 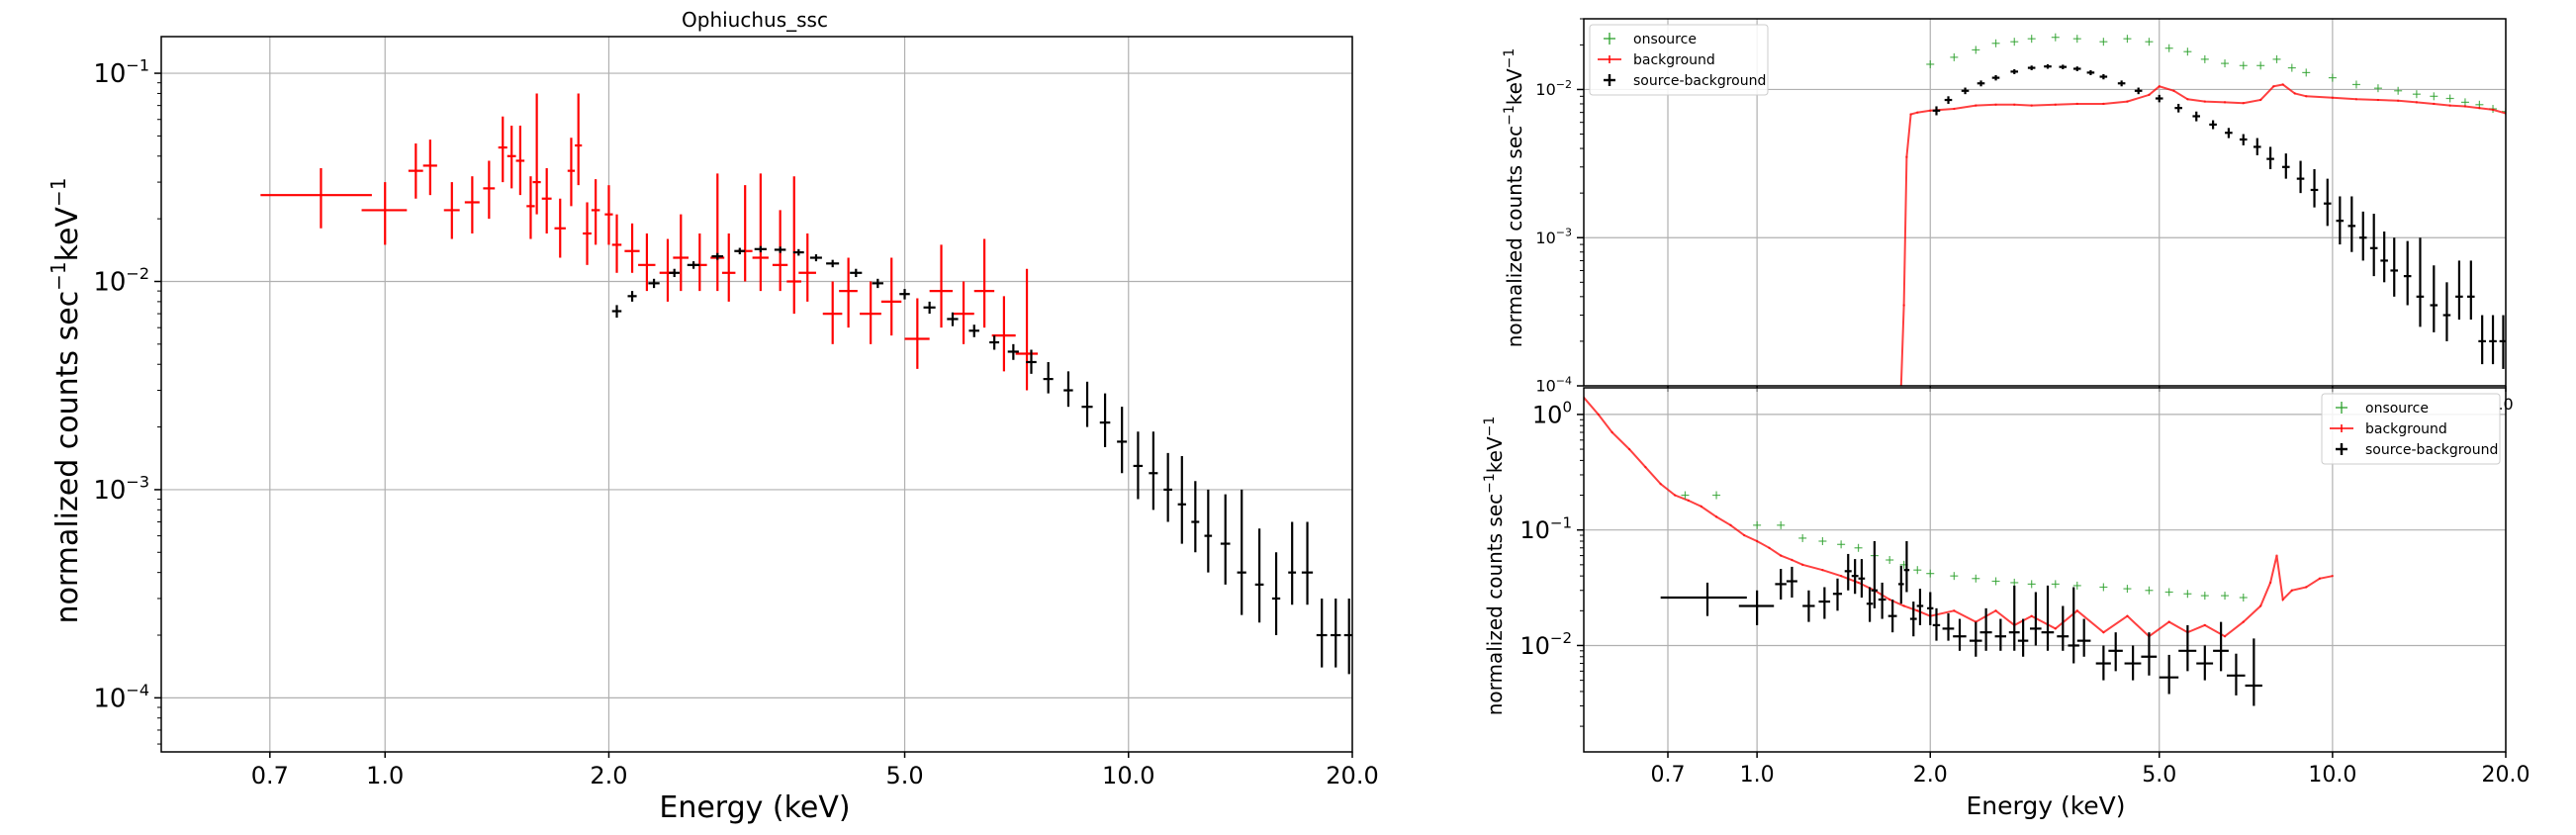 What do you see at coordinates (1757, 775) in the screenshot?
I see `x-tick-label: 1.0` at bounding box center [1757, 775].